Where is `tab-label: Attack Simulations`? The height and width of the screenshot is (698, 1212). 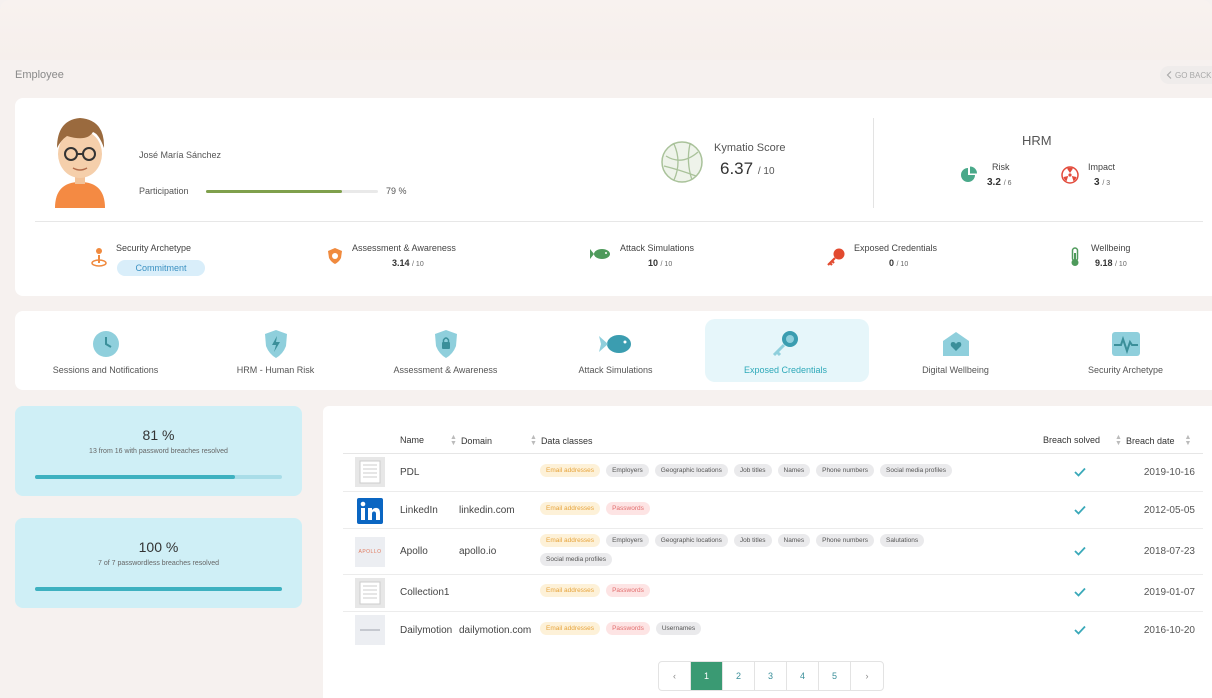
tab-label: Attack Simulations is located at coordinates (615, 370).